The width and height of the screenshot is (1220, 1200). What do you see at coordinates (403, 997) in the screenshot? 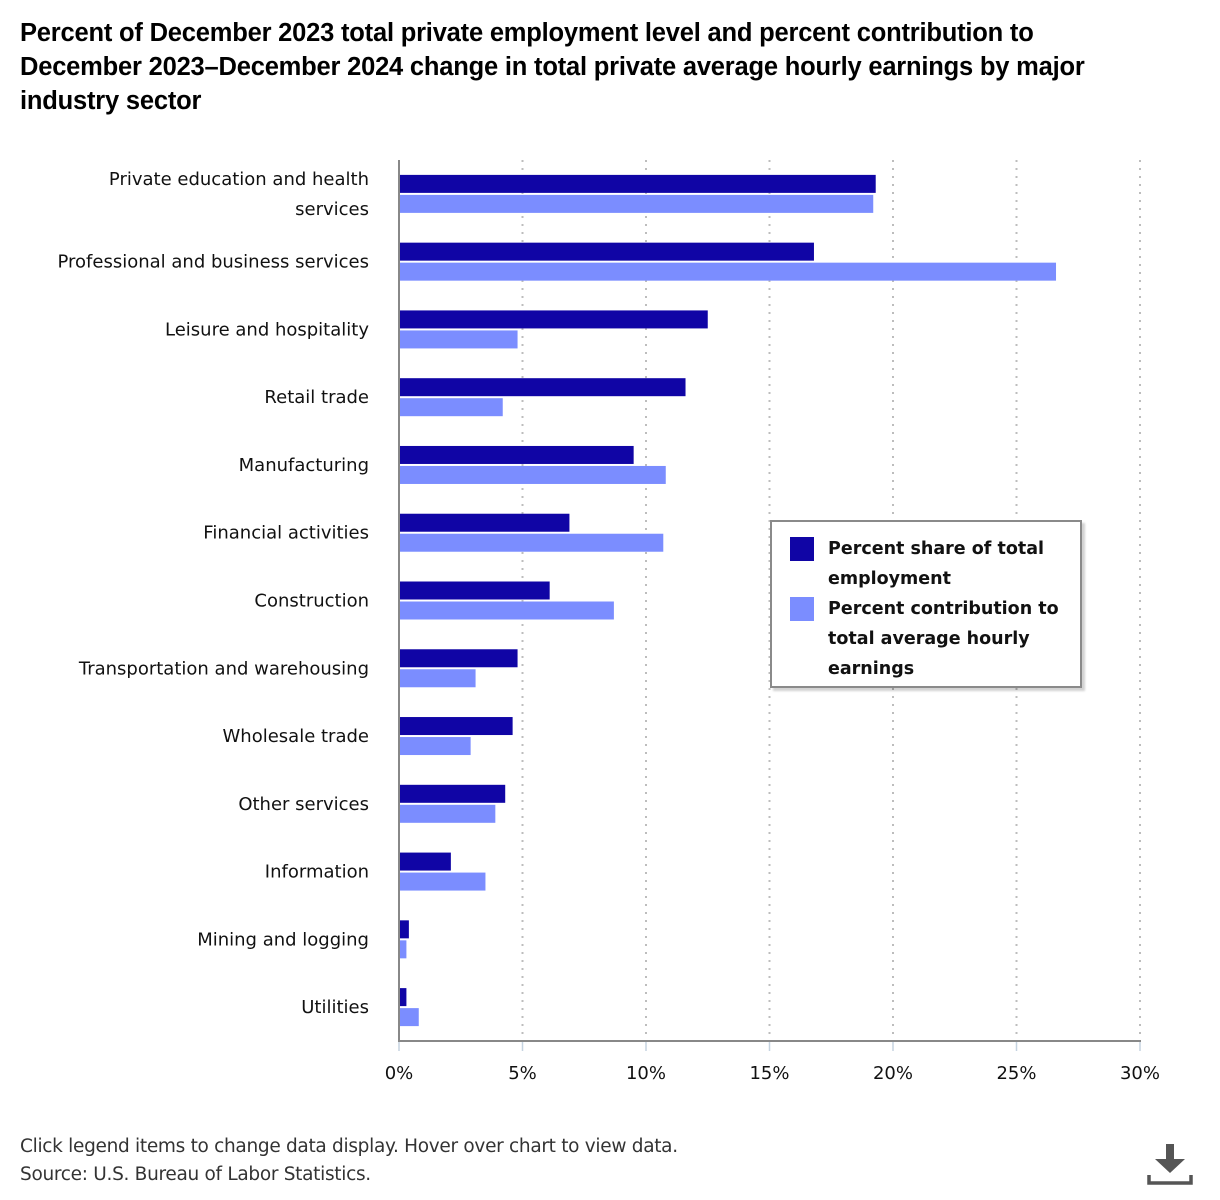
I see `bar-utilities-employment-share` at bounding box center [403, 997].